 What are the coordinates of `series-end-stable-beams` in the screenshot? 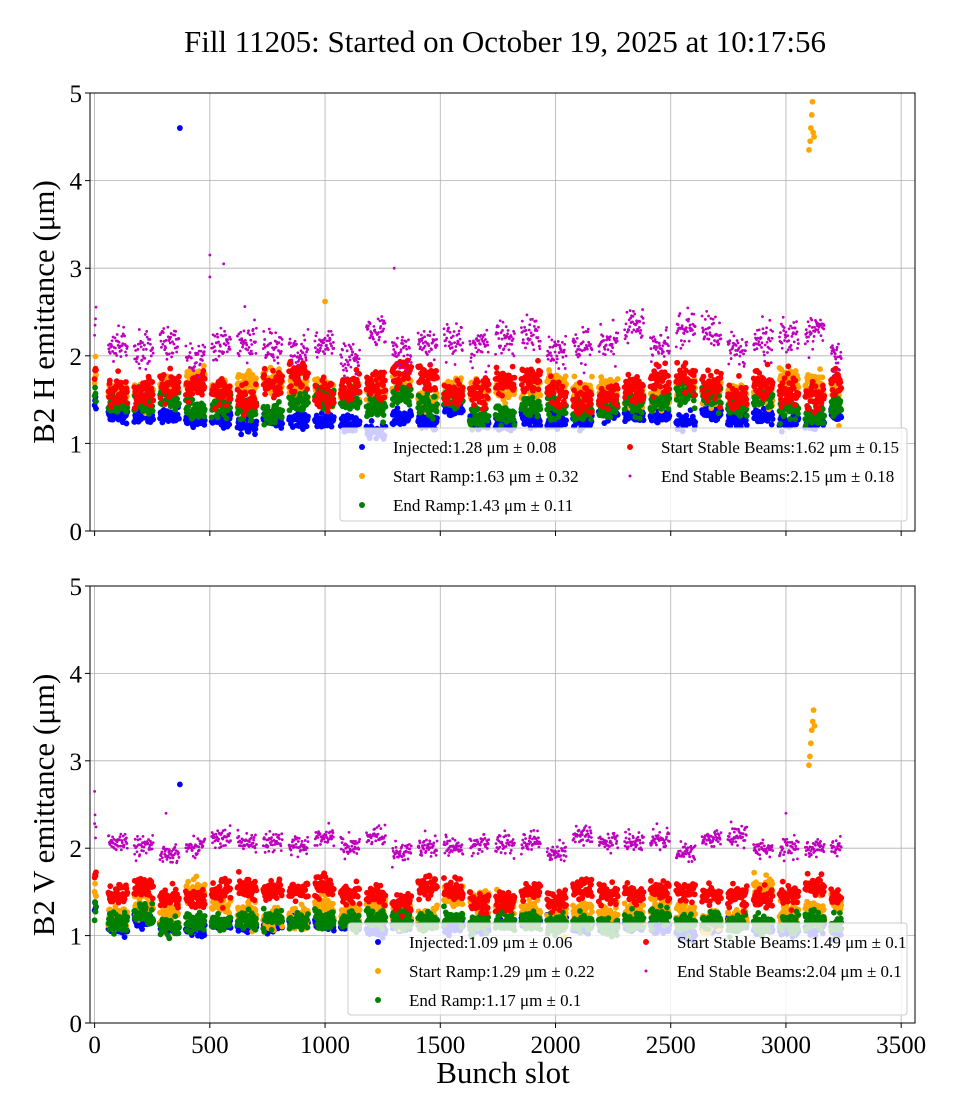 It's located at (468, 316).